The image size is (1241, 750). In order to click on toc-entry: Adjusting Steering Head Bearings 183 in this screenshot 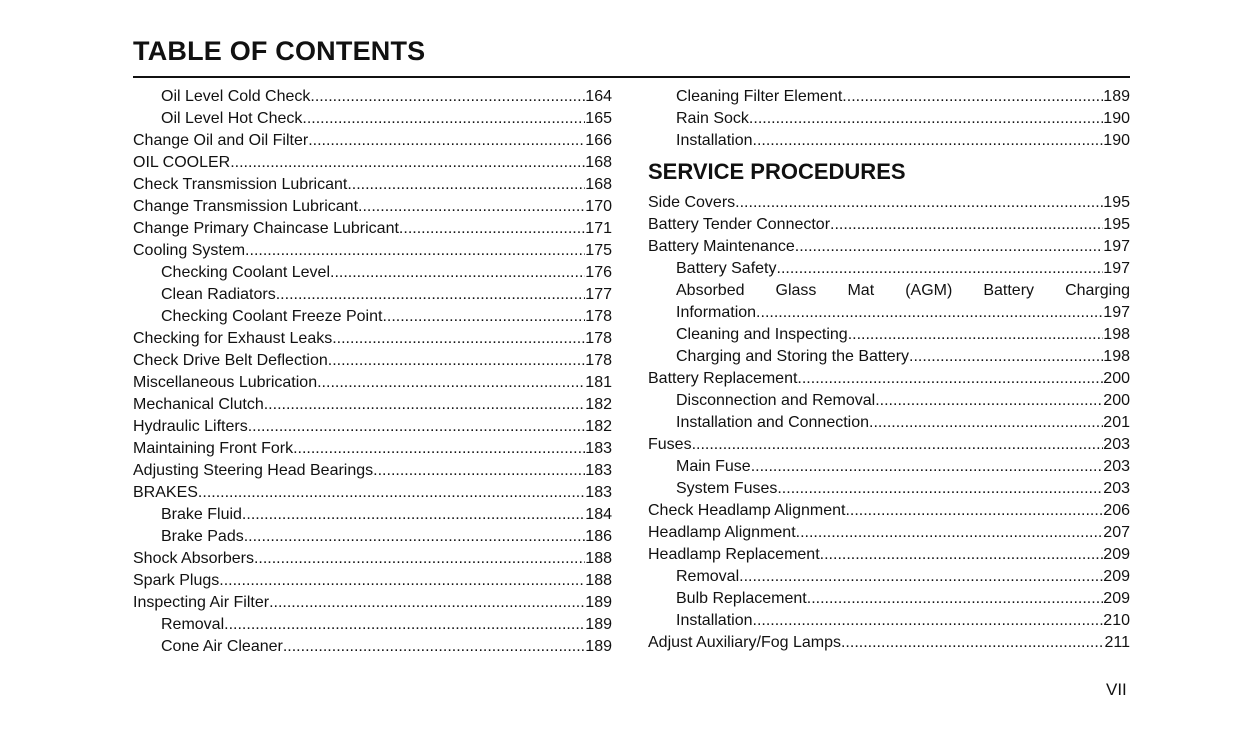, I will do `click(372, 471)`.